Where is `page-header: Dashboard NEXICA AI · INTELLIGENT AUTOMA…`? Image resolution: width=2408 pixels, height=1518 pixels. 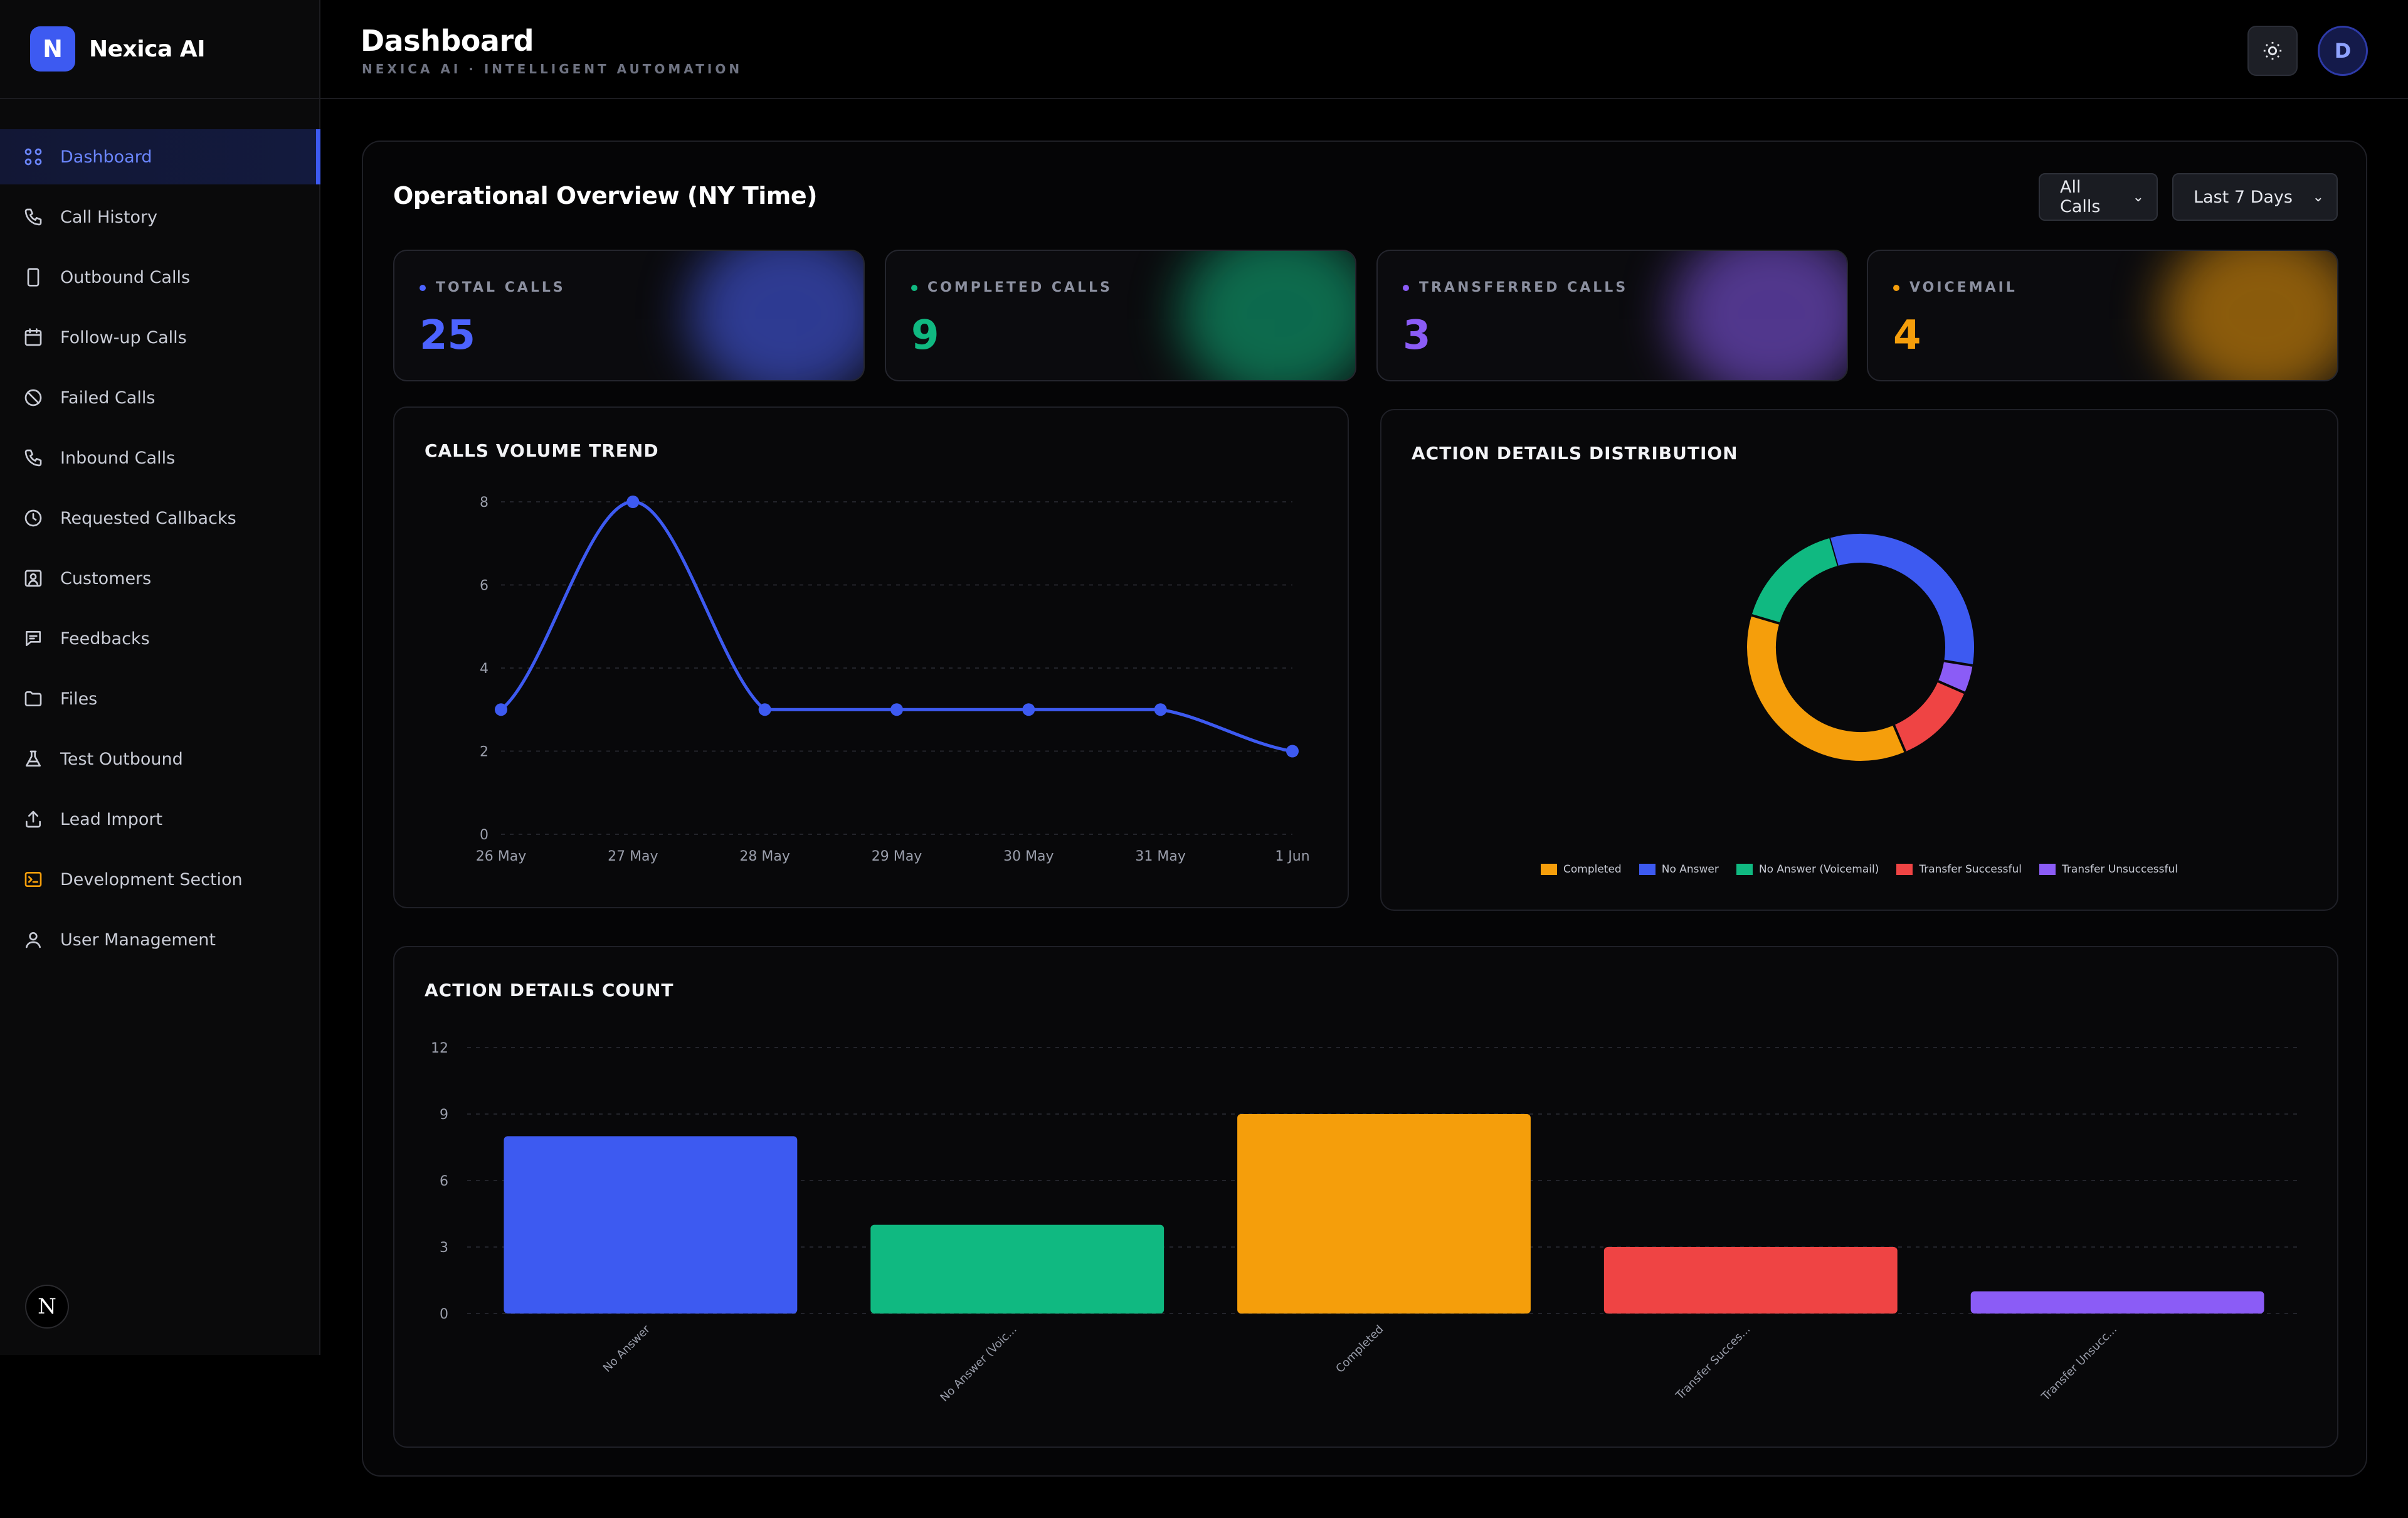 page-header: Dashboard NEXICA AI · INTELLIGENT AUTOMA… is located at coordinates (1364, 50).